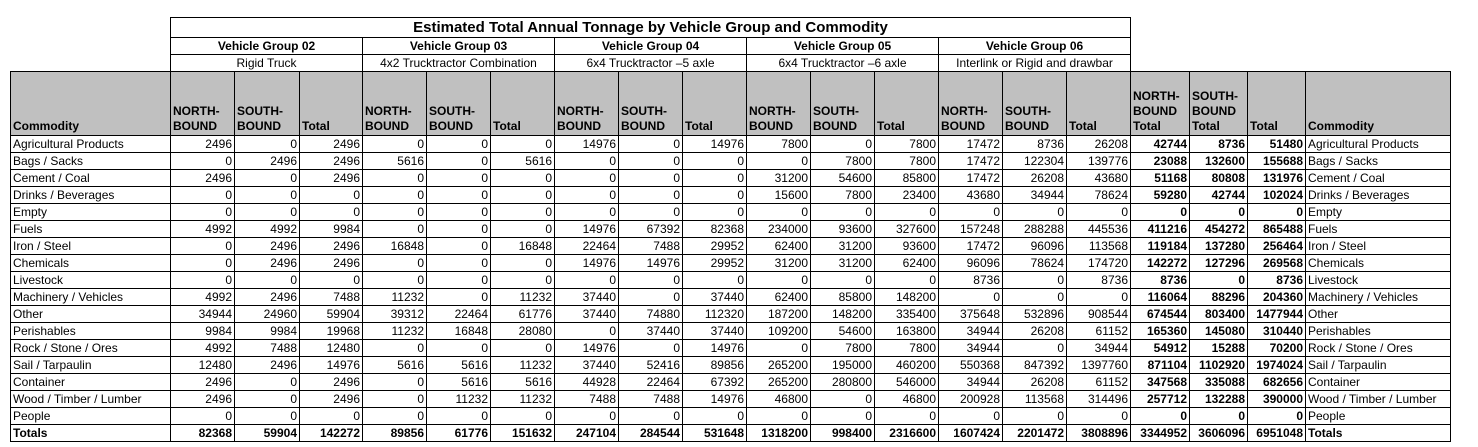  Describe the element at coordinates (1034, 314) in the screenshot. I see `value-cell: 532896` at that location.